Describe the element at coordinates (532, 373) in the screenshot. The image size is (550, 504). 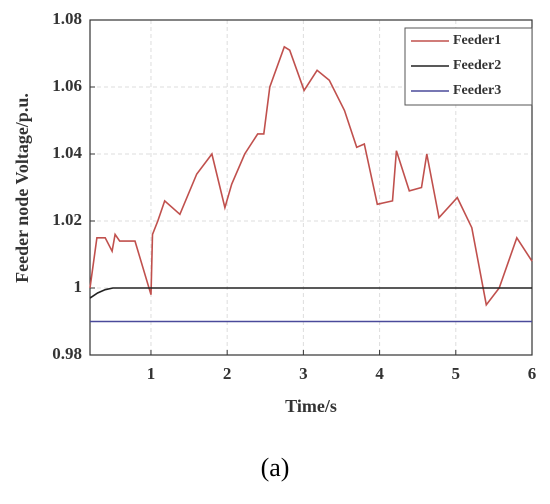
I see `x-tick-label: 6` at that location.